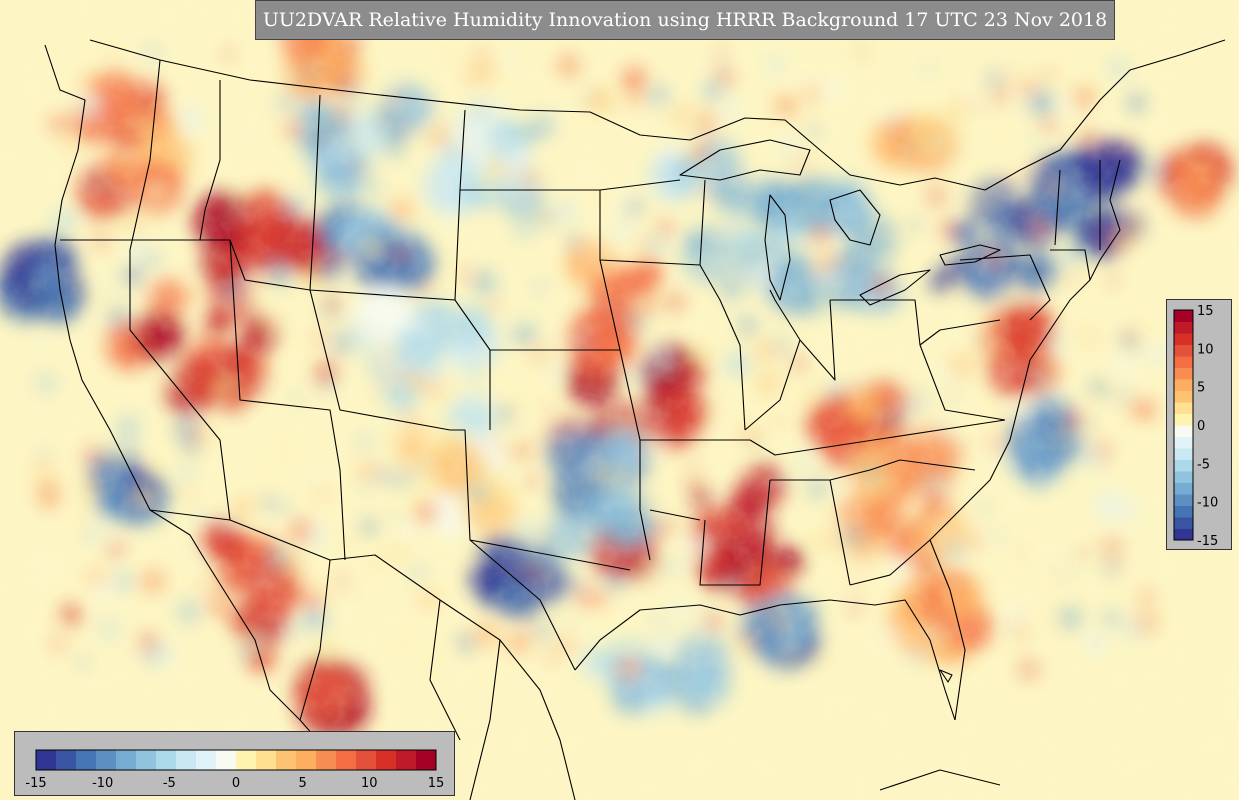 Image resolution: width=1239 pixels, height=800 pixels. Describe the element at coordinates (1207, 503) in the screenshot. I see `colorbar-v-tick-label: -10` at that location.